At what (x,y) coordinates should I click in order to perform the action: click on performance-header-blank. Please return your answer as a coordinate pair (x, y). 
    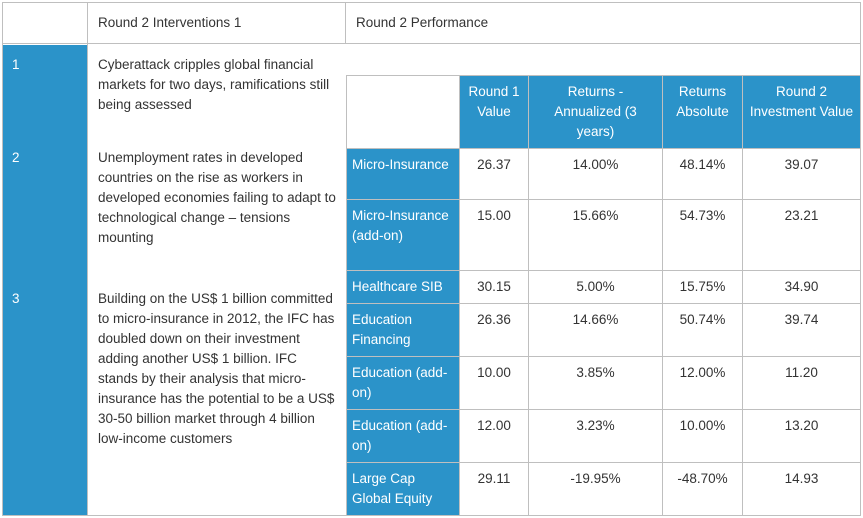
    Looking at the image, I should click on (403, 112).